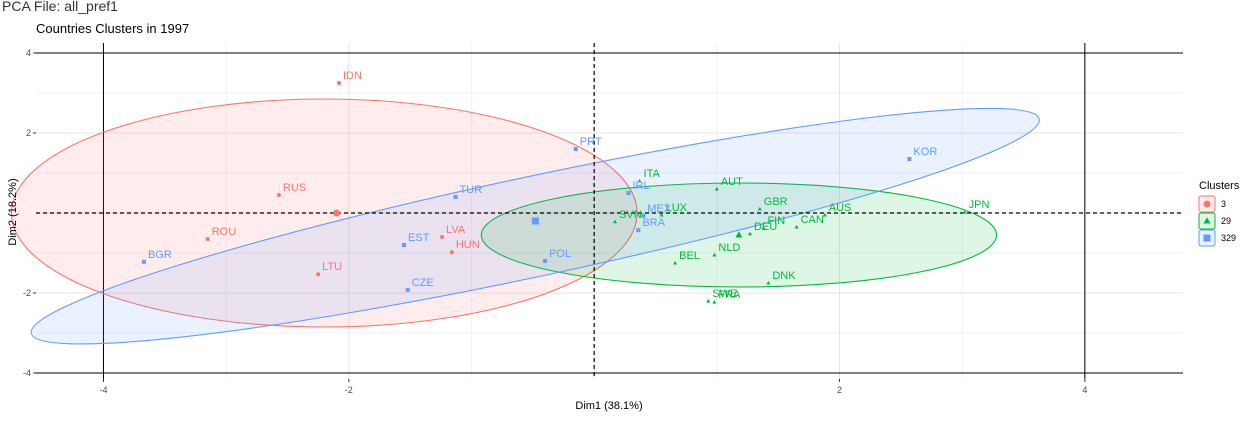 Image resolution: width=1255 pixels, height=439 pixels. I want to click on point-jpn, so click(964, 212).